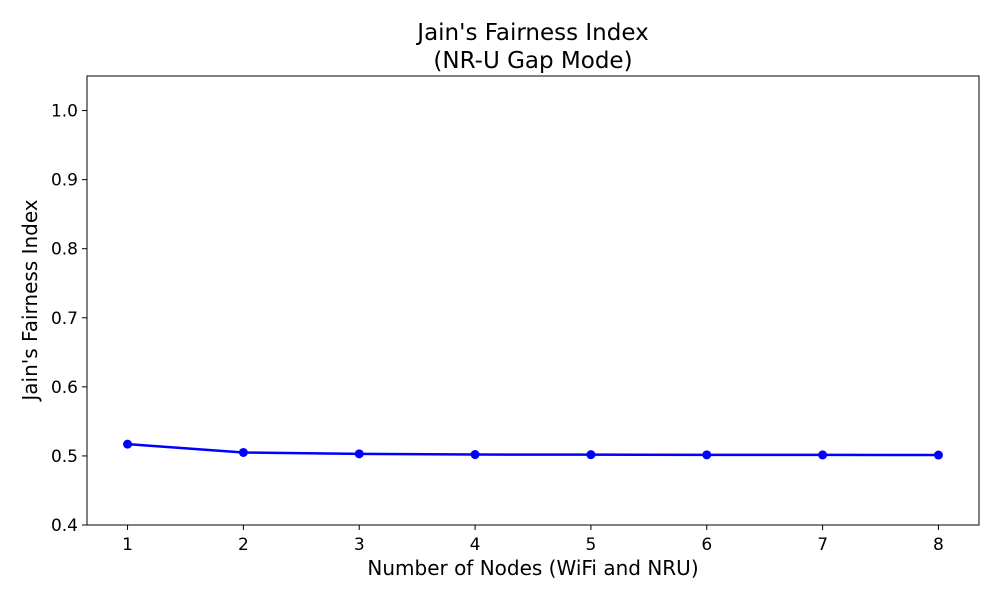 The image size is (1000, 600). Describe the element at coordinates (938, 545) in the screenshot. I see `x-tick-label: 8` at that location.